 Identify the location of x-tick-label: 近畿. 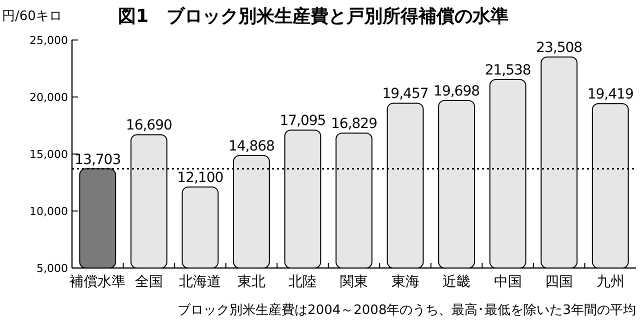
(456, 282).